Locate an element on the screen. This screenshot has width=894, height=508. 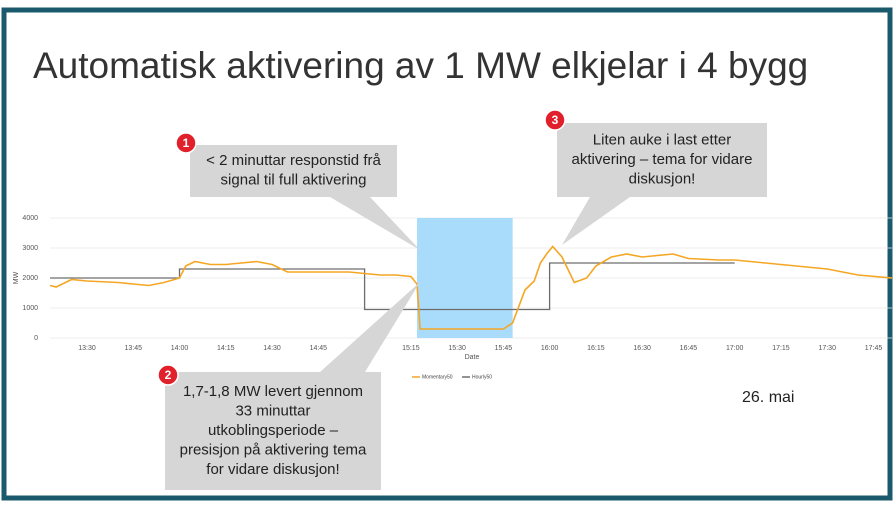
x-tick-label: 14:45 is located at coordinates (319, 348).